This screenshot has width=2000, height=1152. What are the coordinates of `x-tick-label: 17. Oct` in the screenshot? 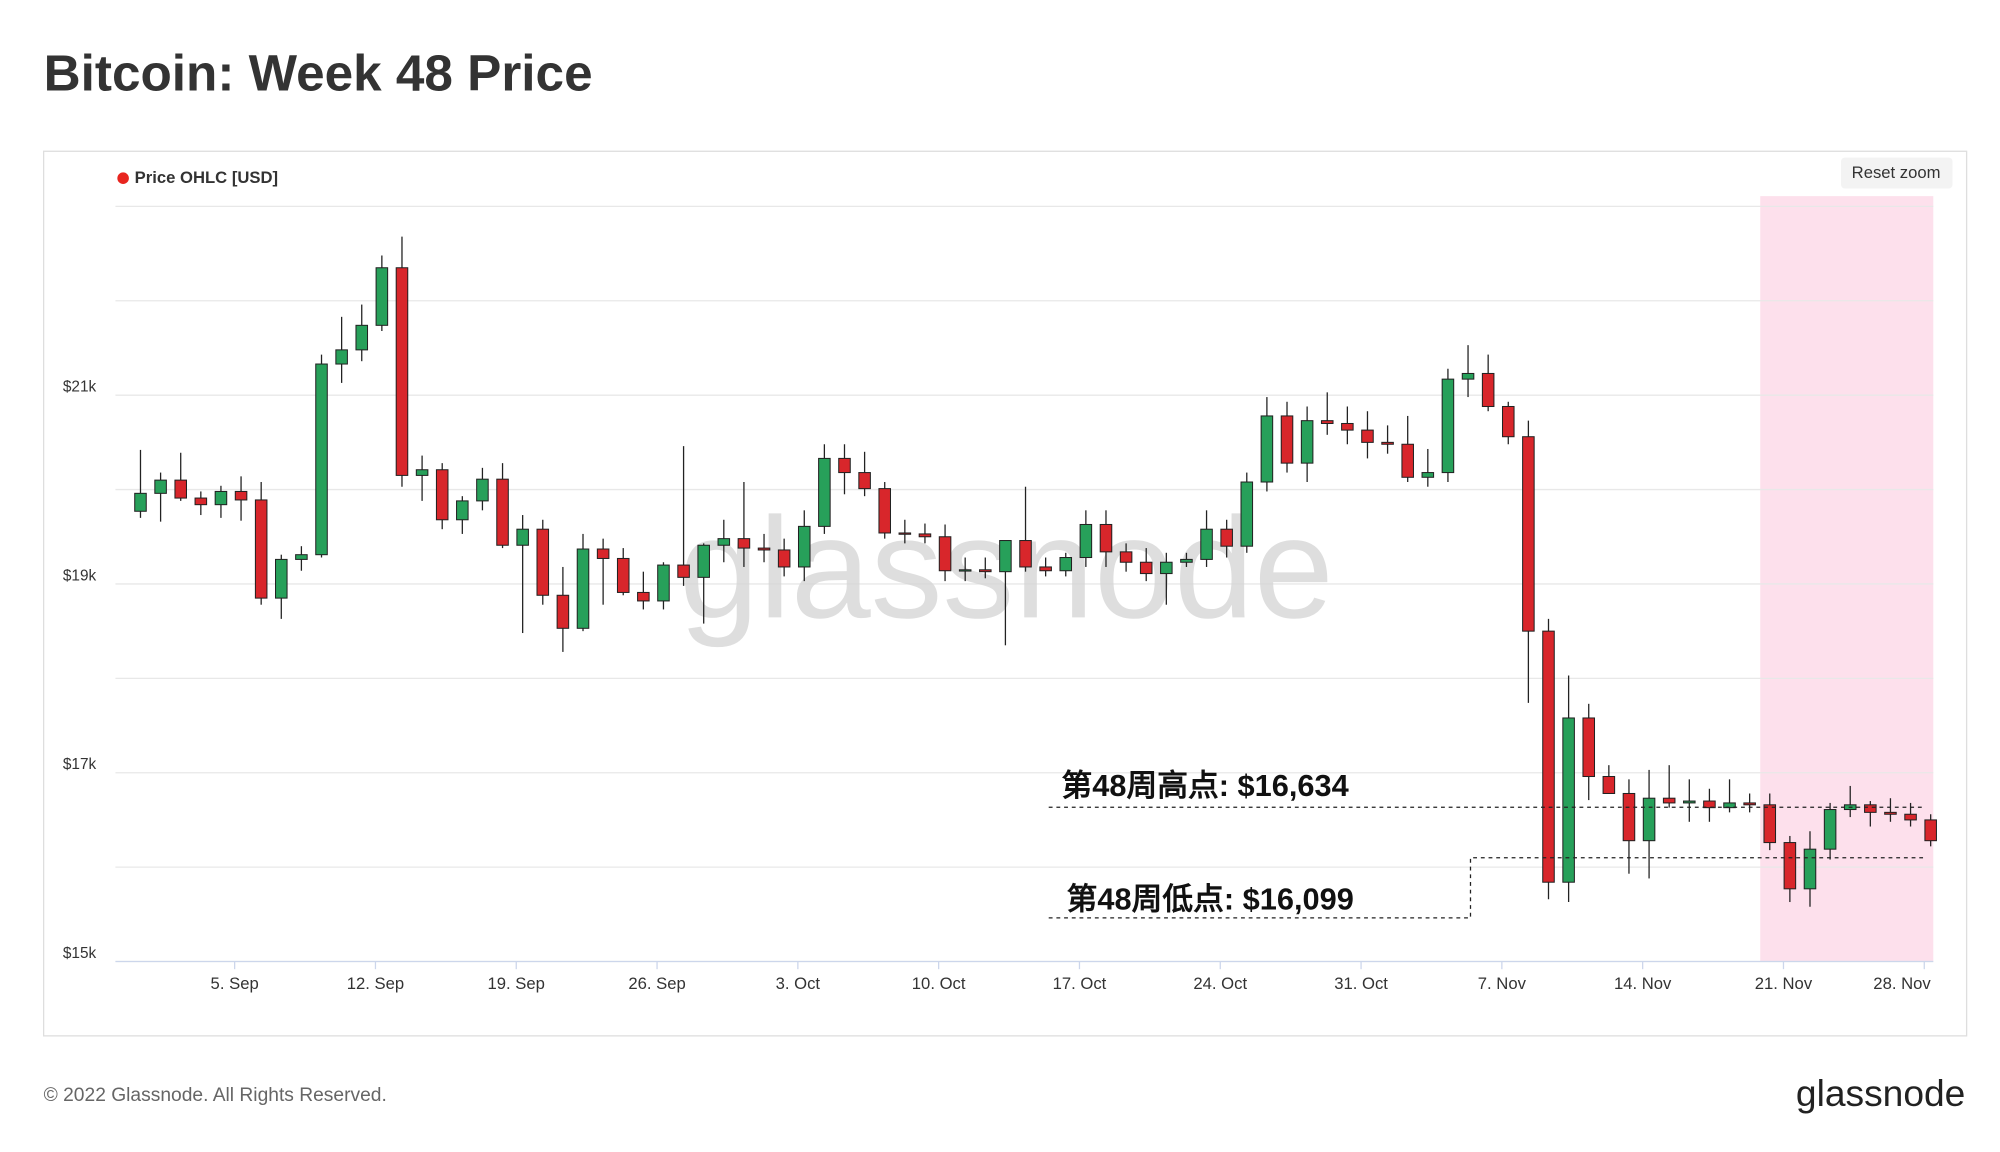 It's located at (1080, 983).